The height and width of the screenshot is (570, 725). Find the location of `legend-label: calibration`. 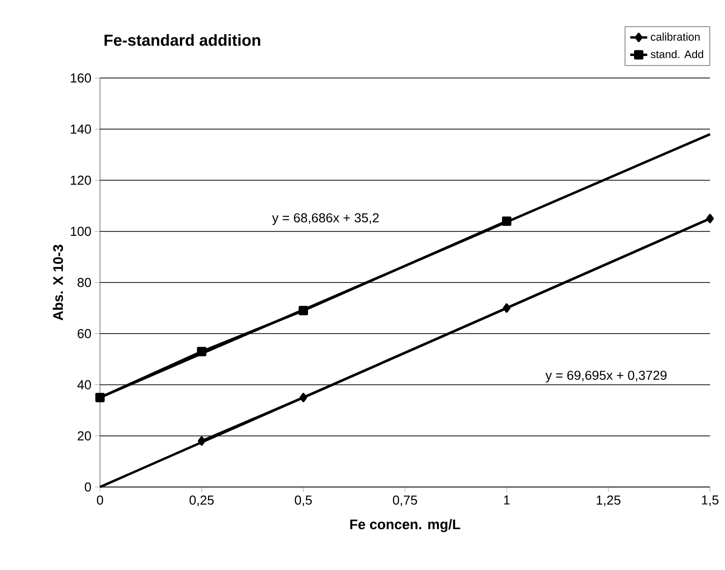

legend-label: calibration is located at coordinates (675, 36).